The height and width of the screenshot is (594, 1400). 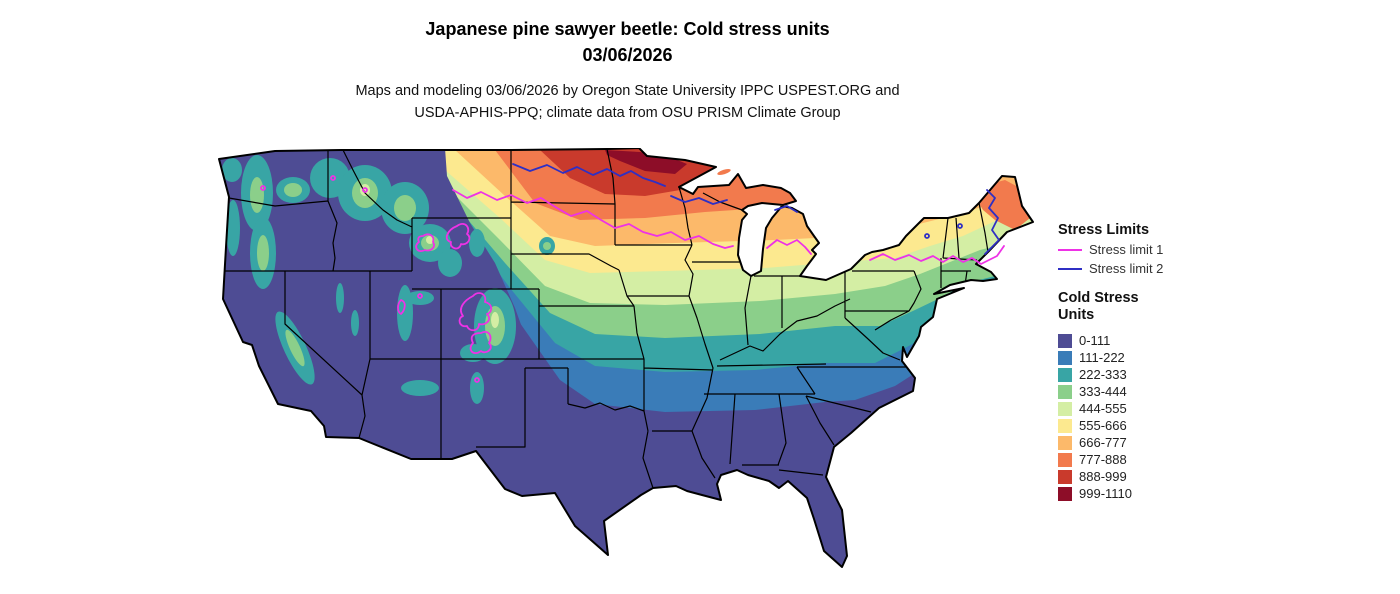 I want to click on stress-limit-1-line-sample, so click(x=1070, y=249).